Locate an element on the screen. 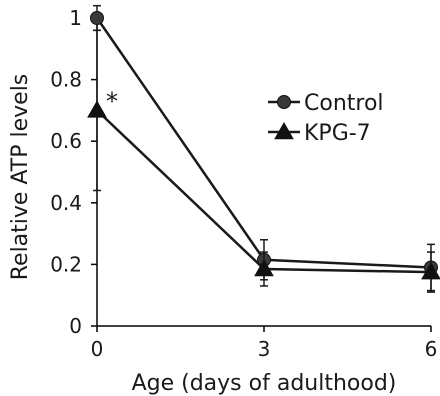 This screenshot has width=440, height=396. x-tick-label: 3 is located at coordinates (264, 349).